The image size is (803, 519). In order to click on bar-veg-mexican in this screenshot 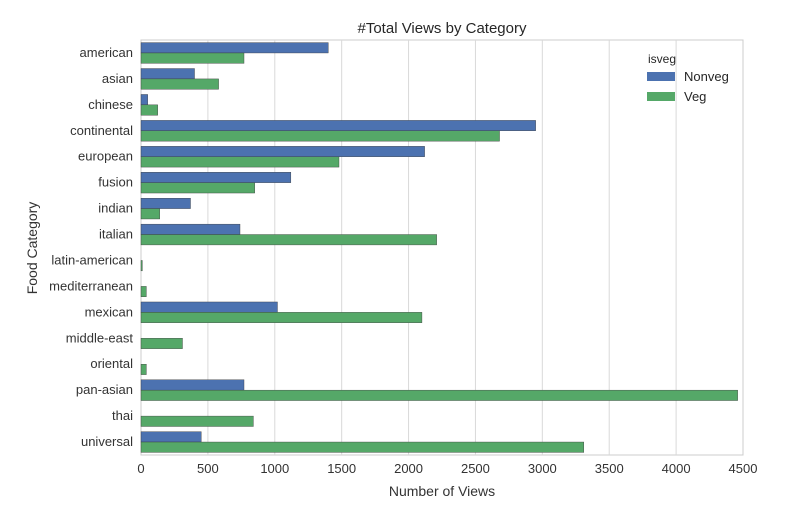, I will do `click(281, 317)`.